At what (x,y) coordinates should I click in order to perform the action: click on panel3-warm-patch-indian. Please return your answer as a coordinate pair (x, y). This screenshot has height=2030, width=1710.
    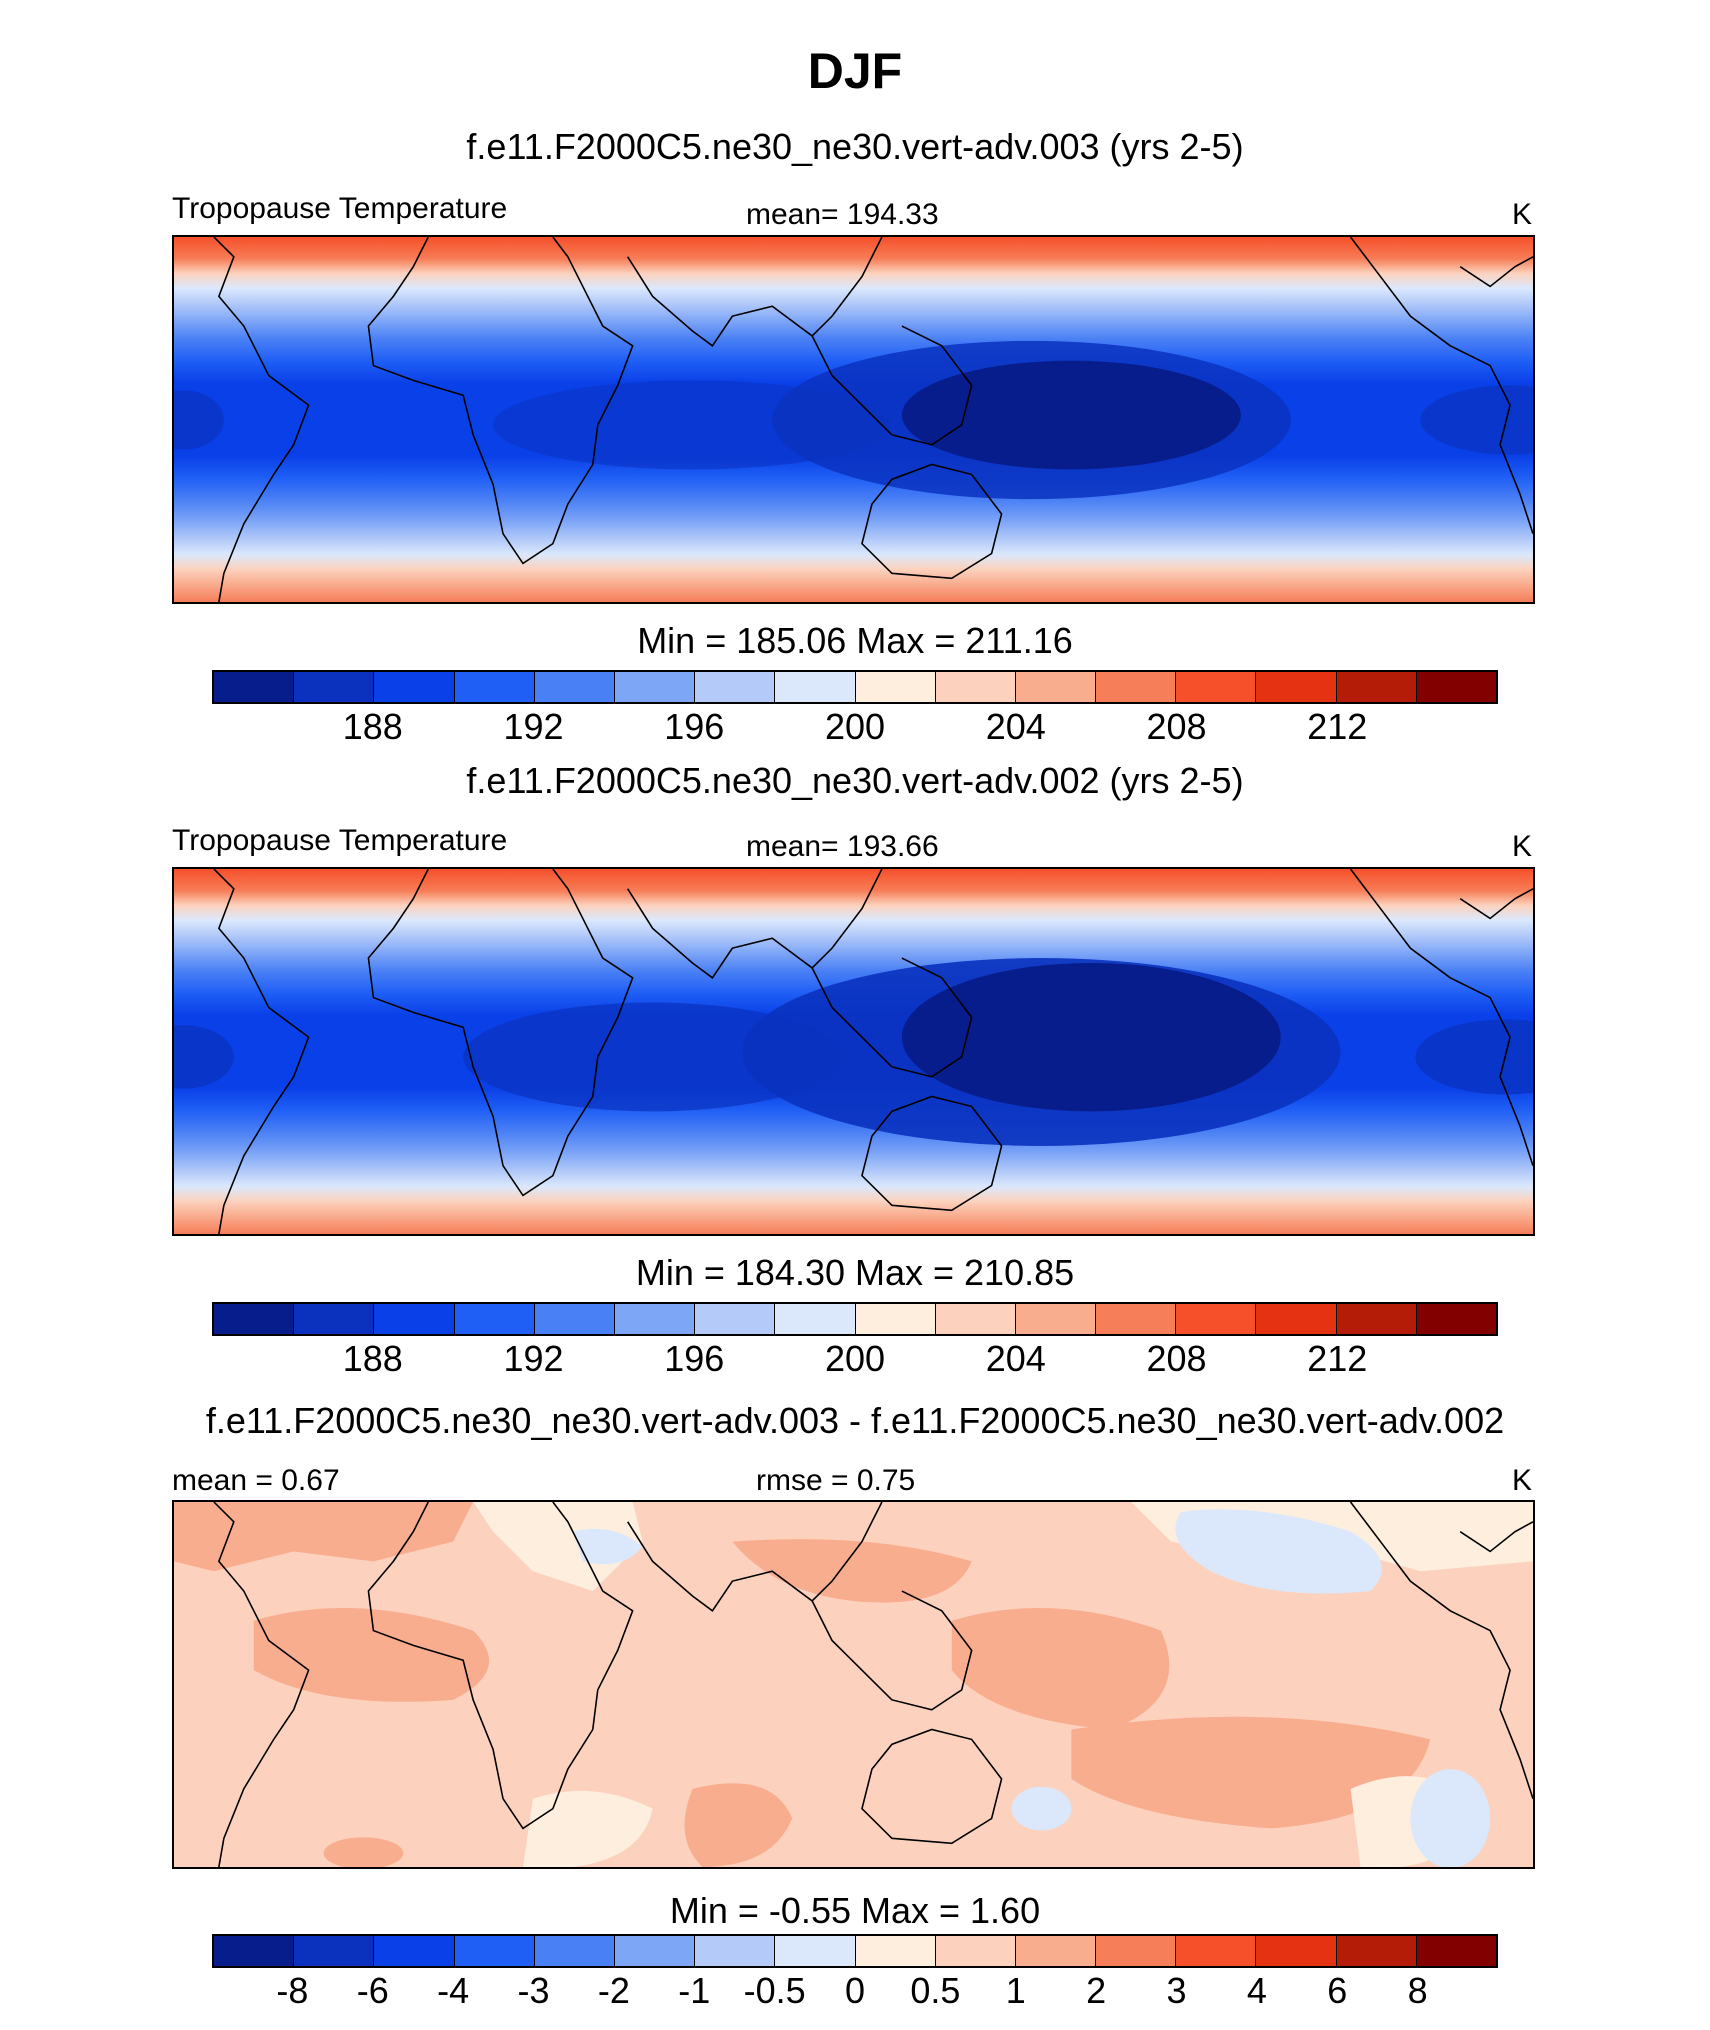
    Looking at the image, I should click on (738, 1825).